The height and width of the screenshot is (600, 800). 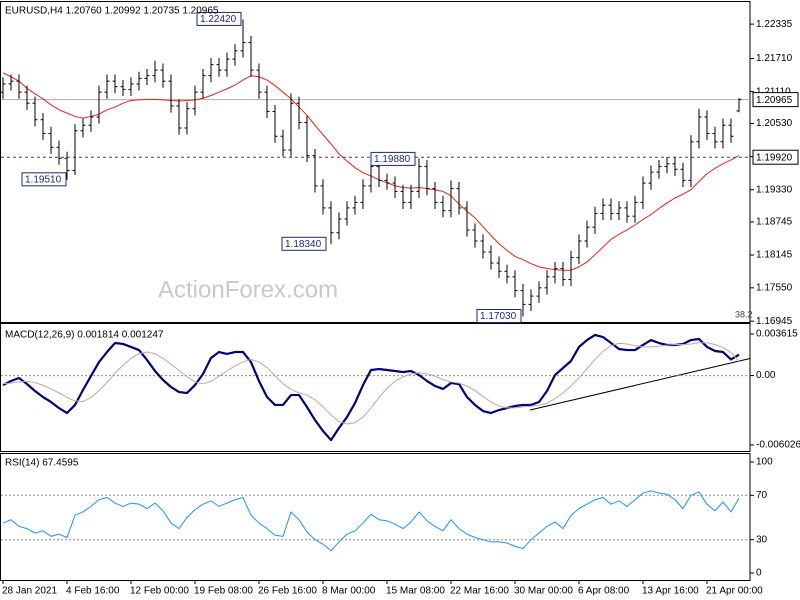 What do you see at coordinates (774, 58) in the screenshot?
I see `y-tick-label: 1.21710` at bounding box center [774, 58].